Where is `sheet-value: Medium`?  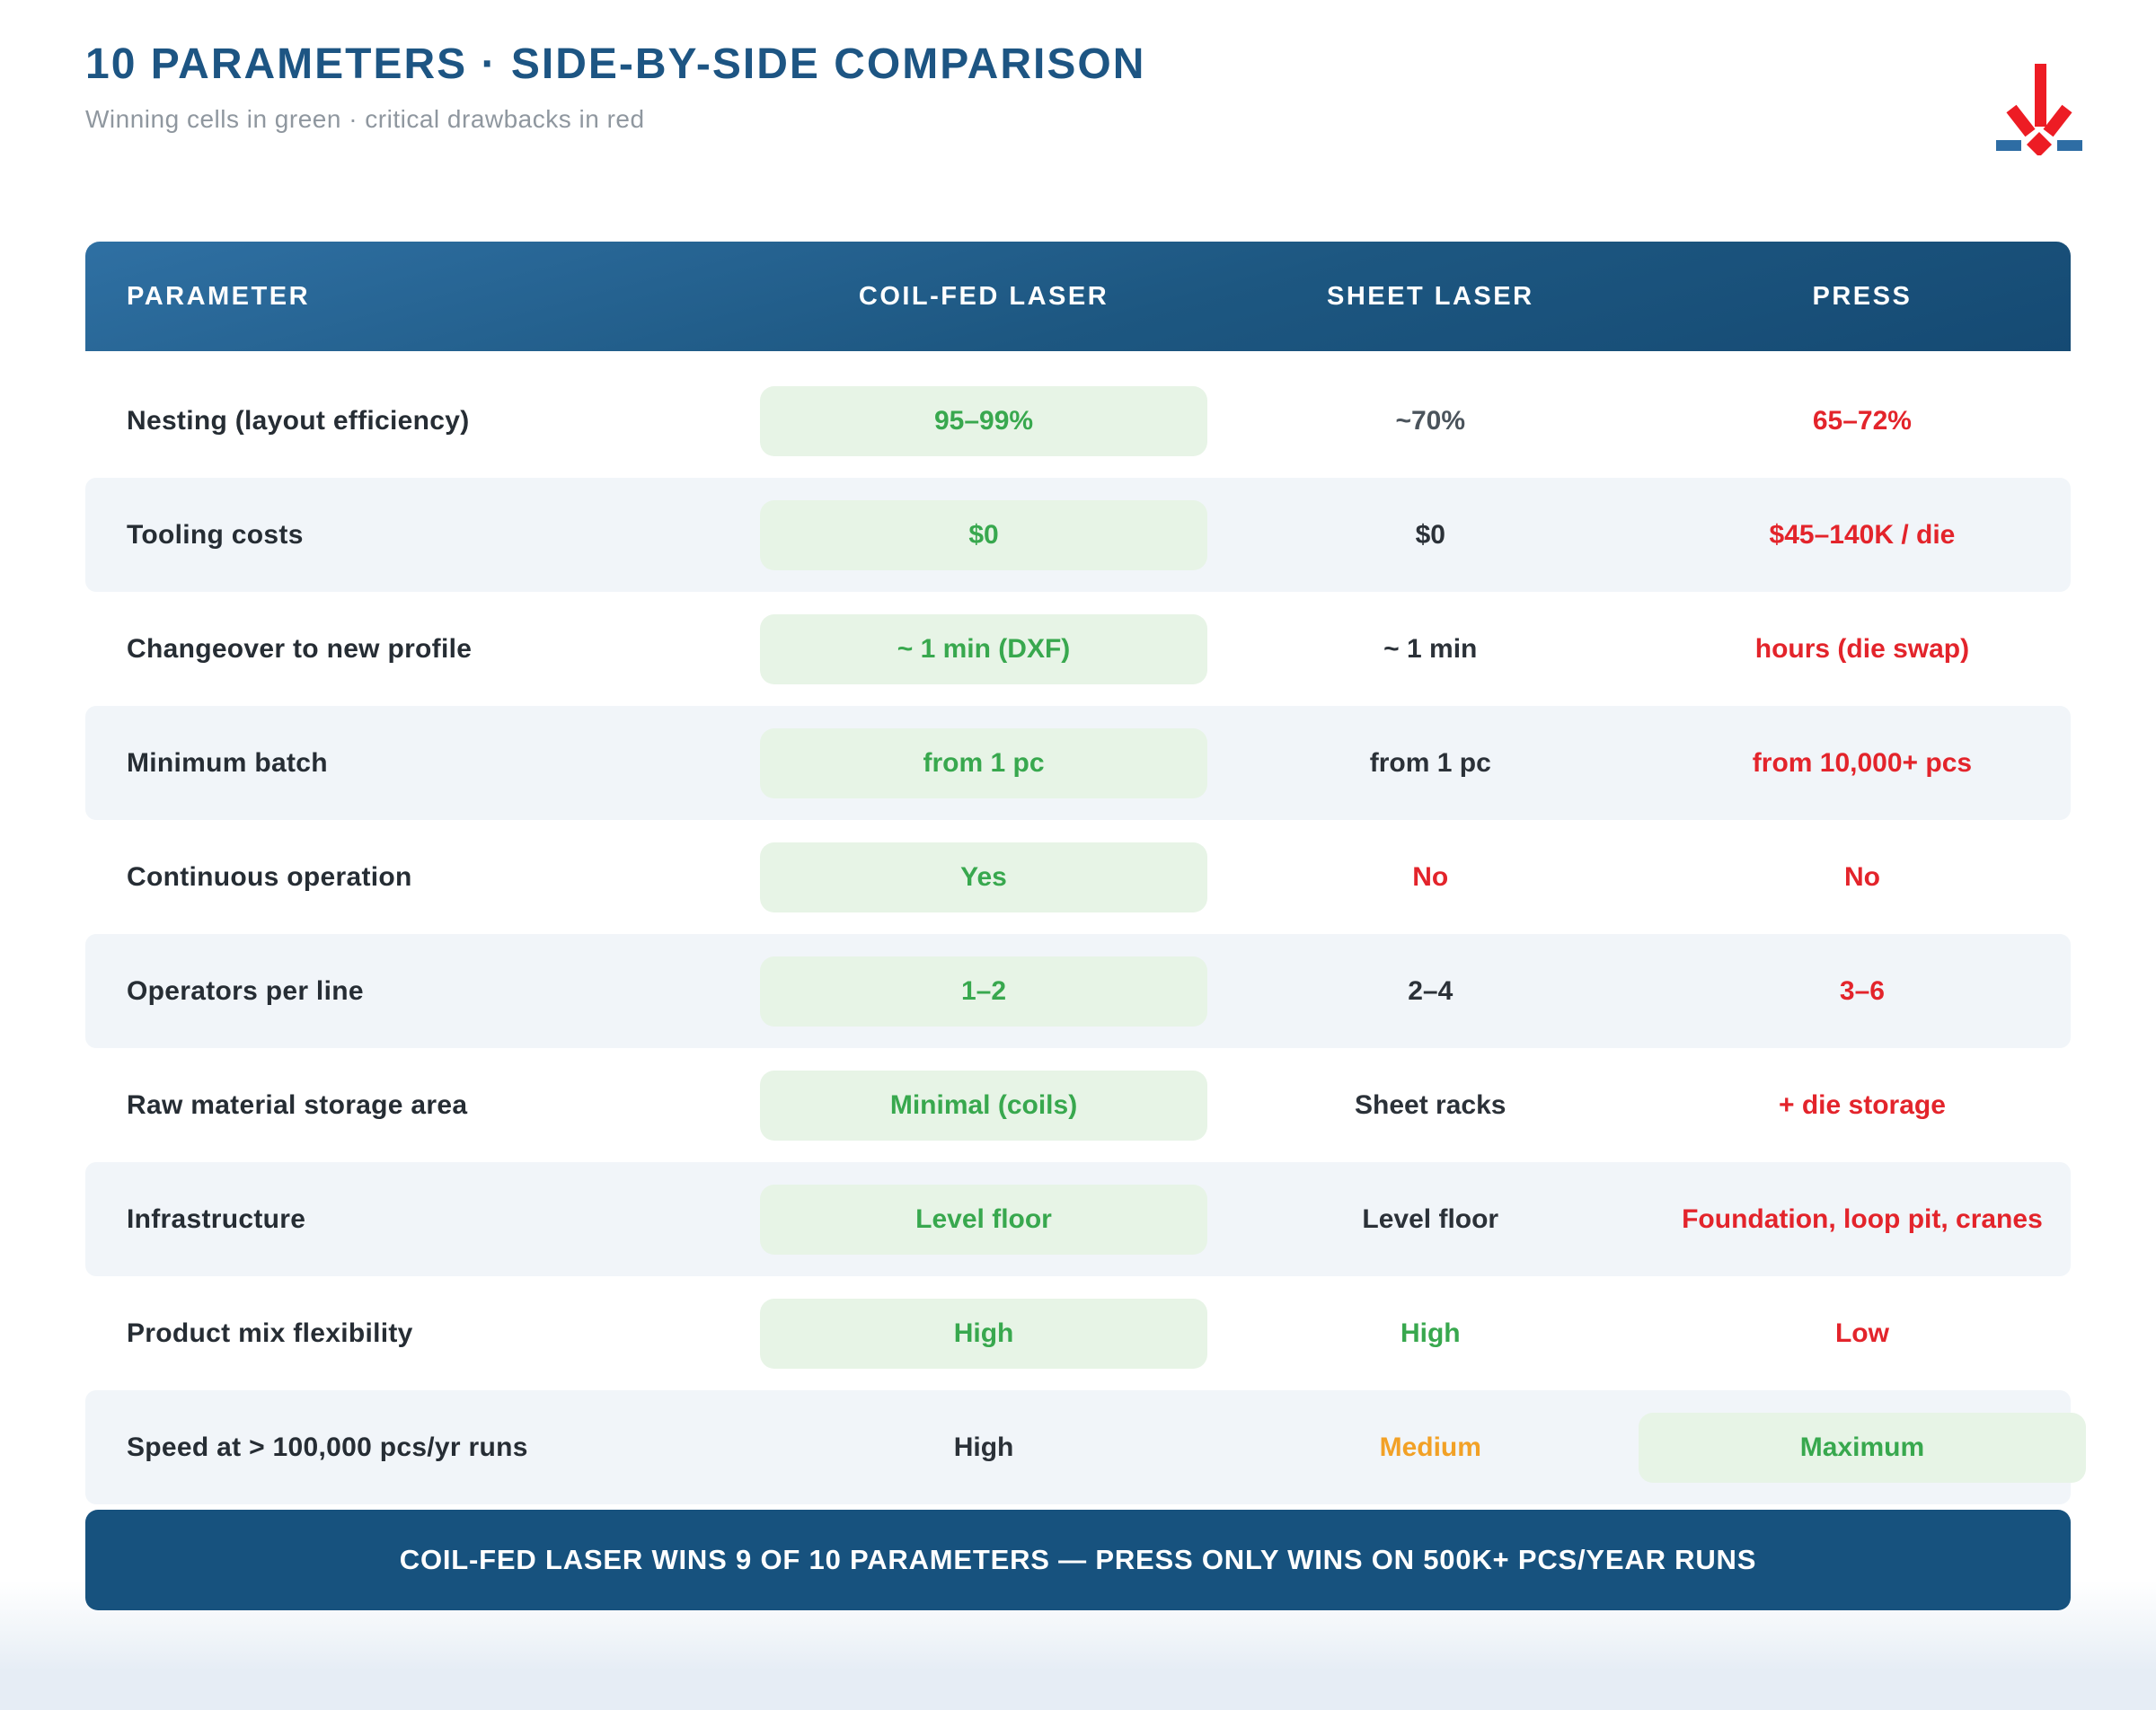
sheet-value: Medium is located at coordinates (1430, 1447).